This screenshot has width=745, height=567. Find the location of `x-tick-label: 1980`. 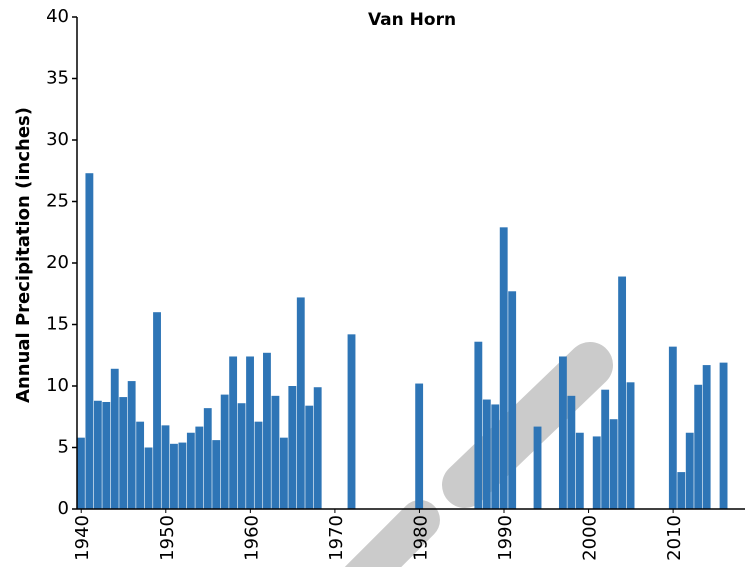

x-tick-label: 1980 is located at coordinates (420, 538).